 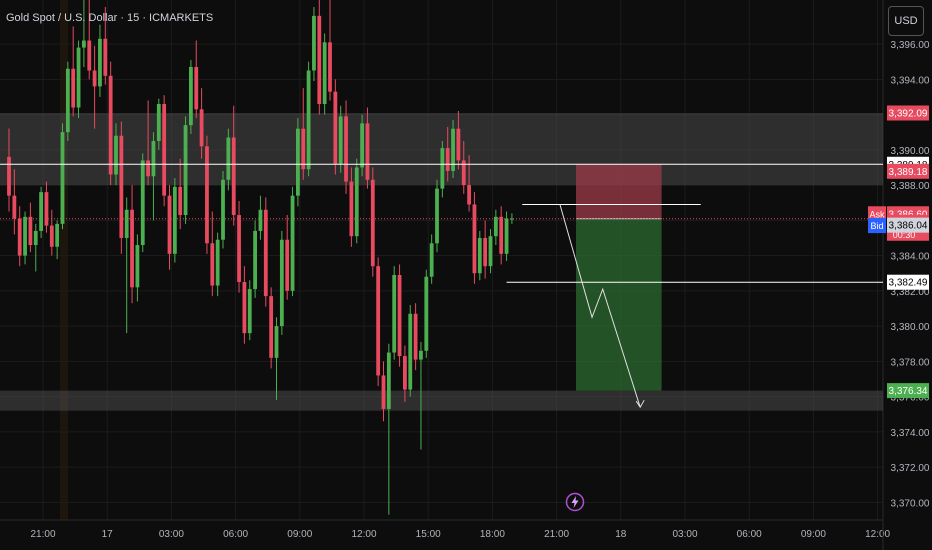 I want to click on y-tick-label: 3,394.00, so click(x=910, y=80).